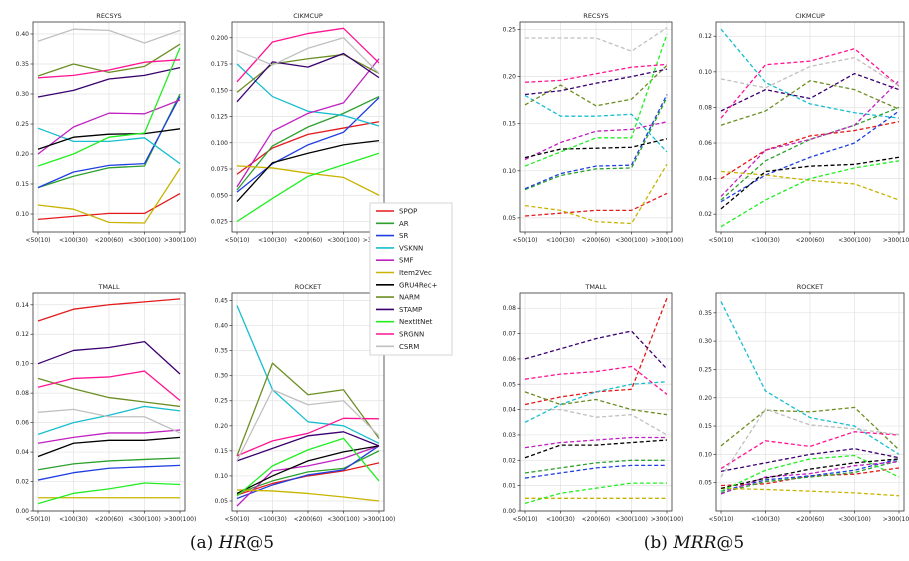  I want to click on y-tick-label: 0.45, so click(222, 301).